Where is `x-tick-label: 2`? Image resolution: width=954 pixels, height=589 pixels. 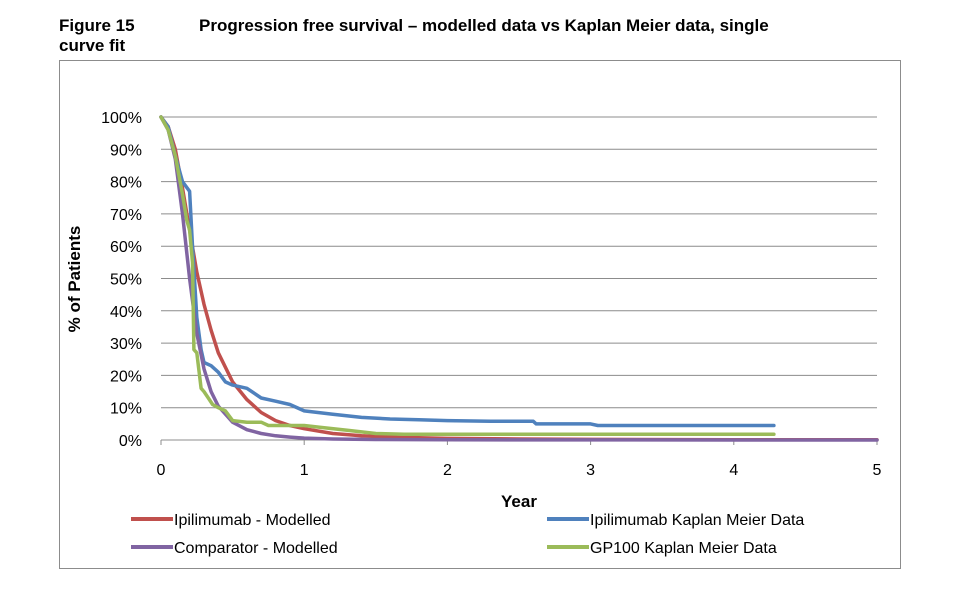 x-tick-label: 2 is located at coordinates (447, 470).